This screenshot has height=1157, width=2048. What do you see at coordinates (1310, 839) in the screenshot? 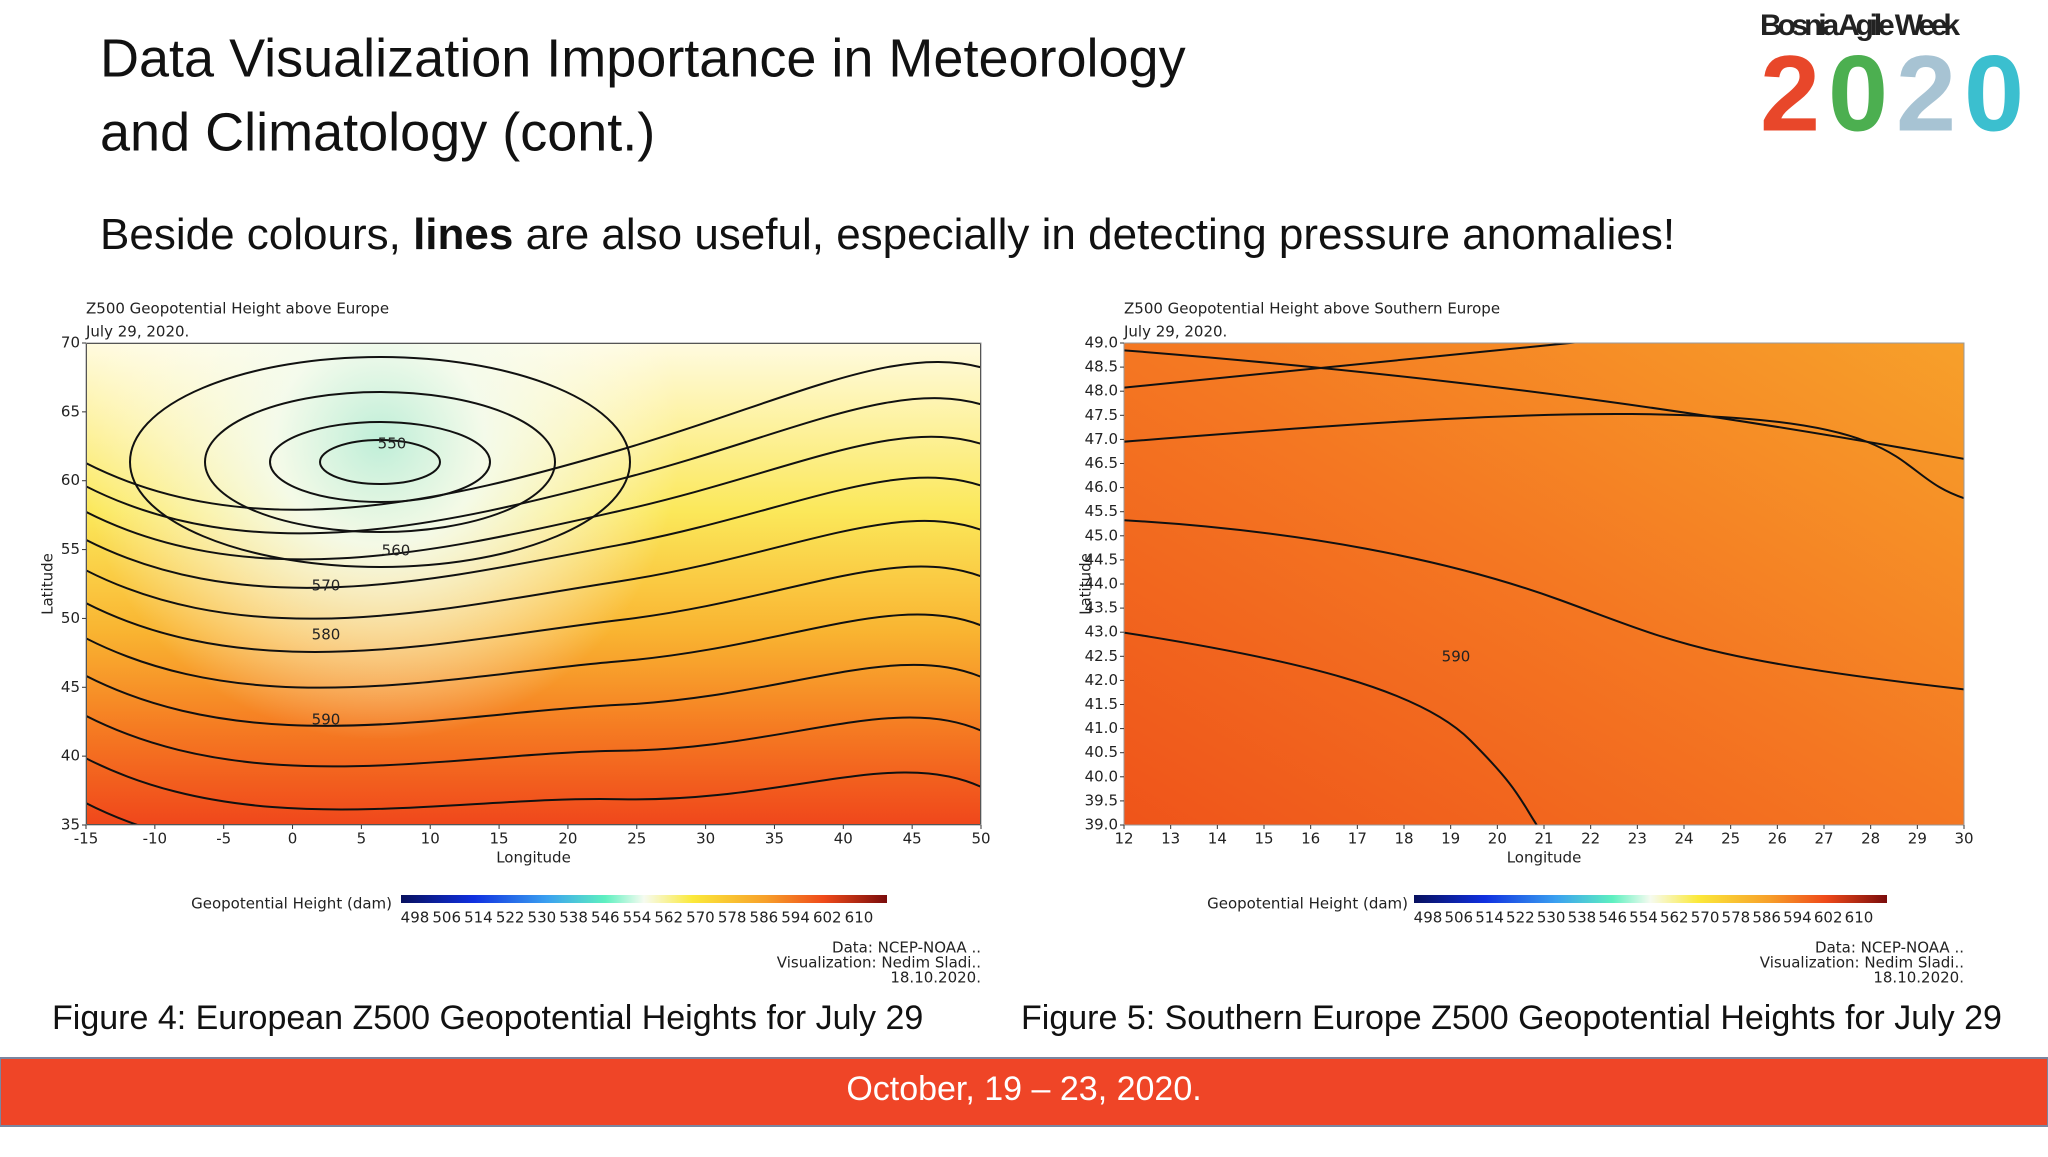
I see `x-tick-label: 16` at bounding box center [1310, 839].